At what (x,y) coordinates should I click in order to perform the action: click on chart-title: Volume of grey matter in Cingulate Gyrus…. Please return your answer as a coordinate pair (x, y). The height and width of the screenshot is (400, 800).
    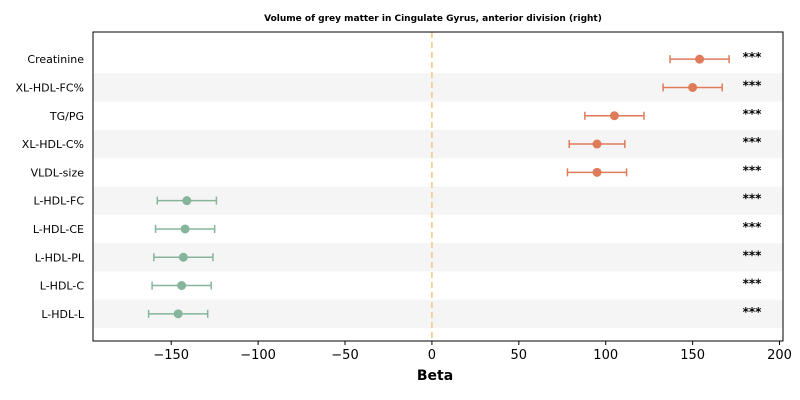
    Looking at the image, I should click on (433, 19).